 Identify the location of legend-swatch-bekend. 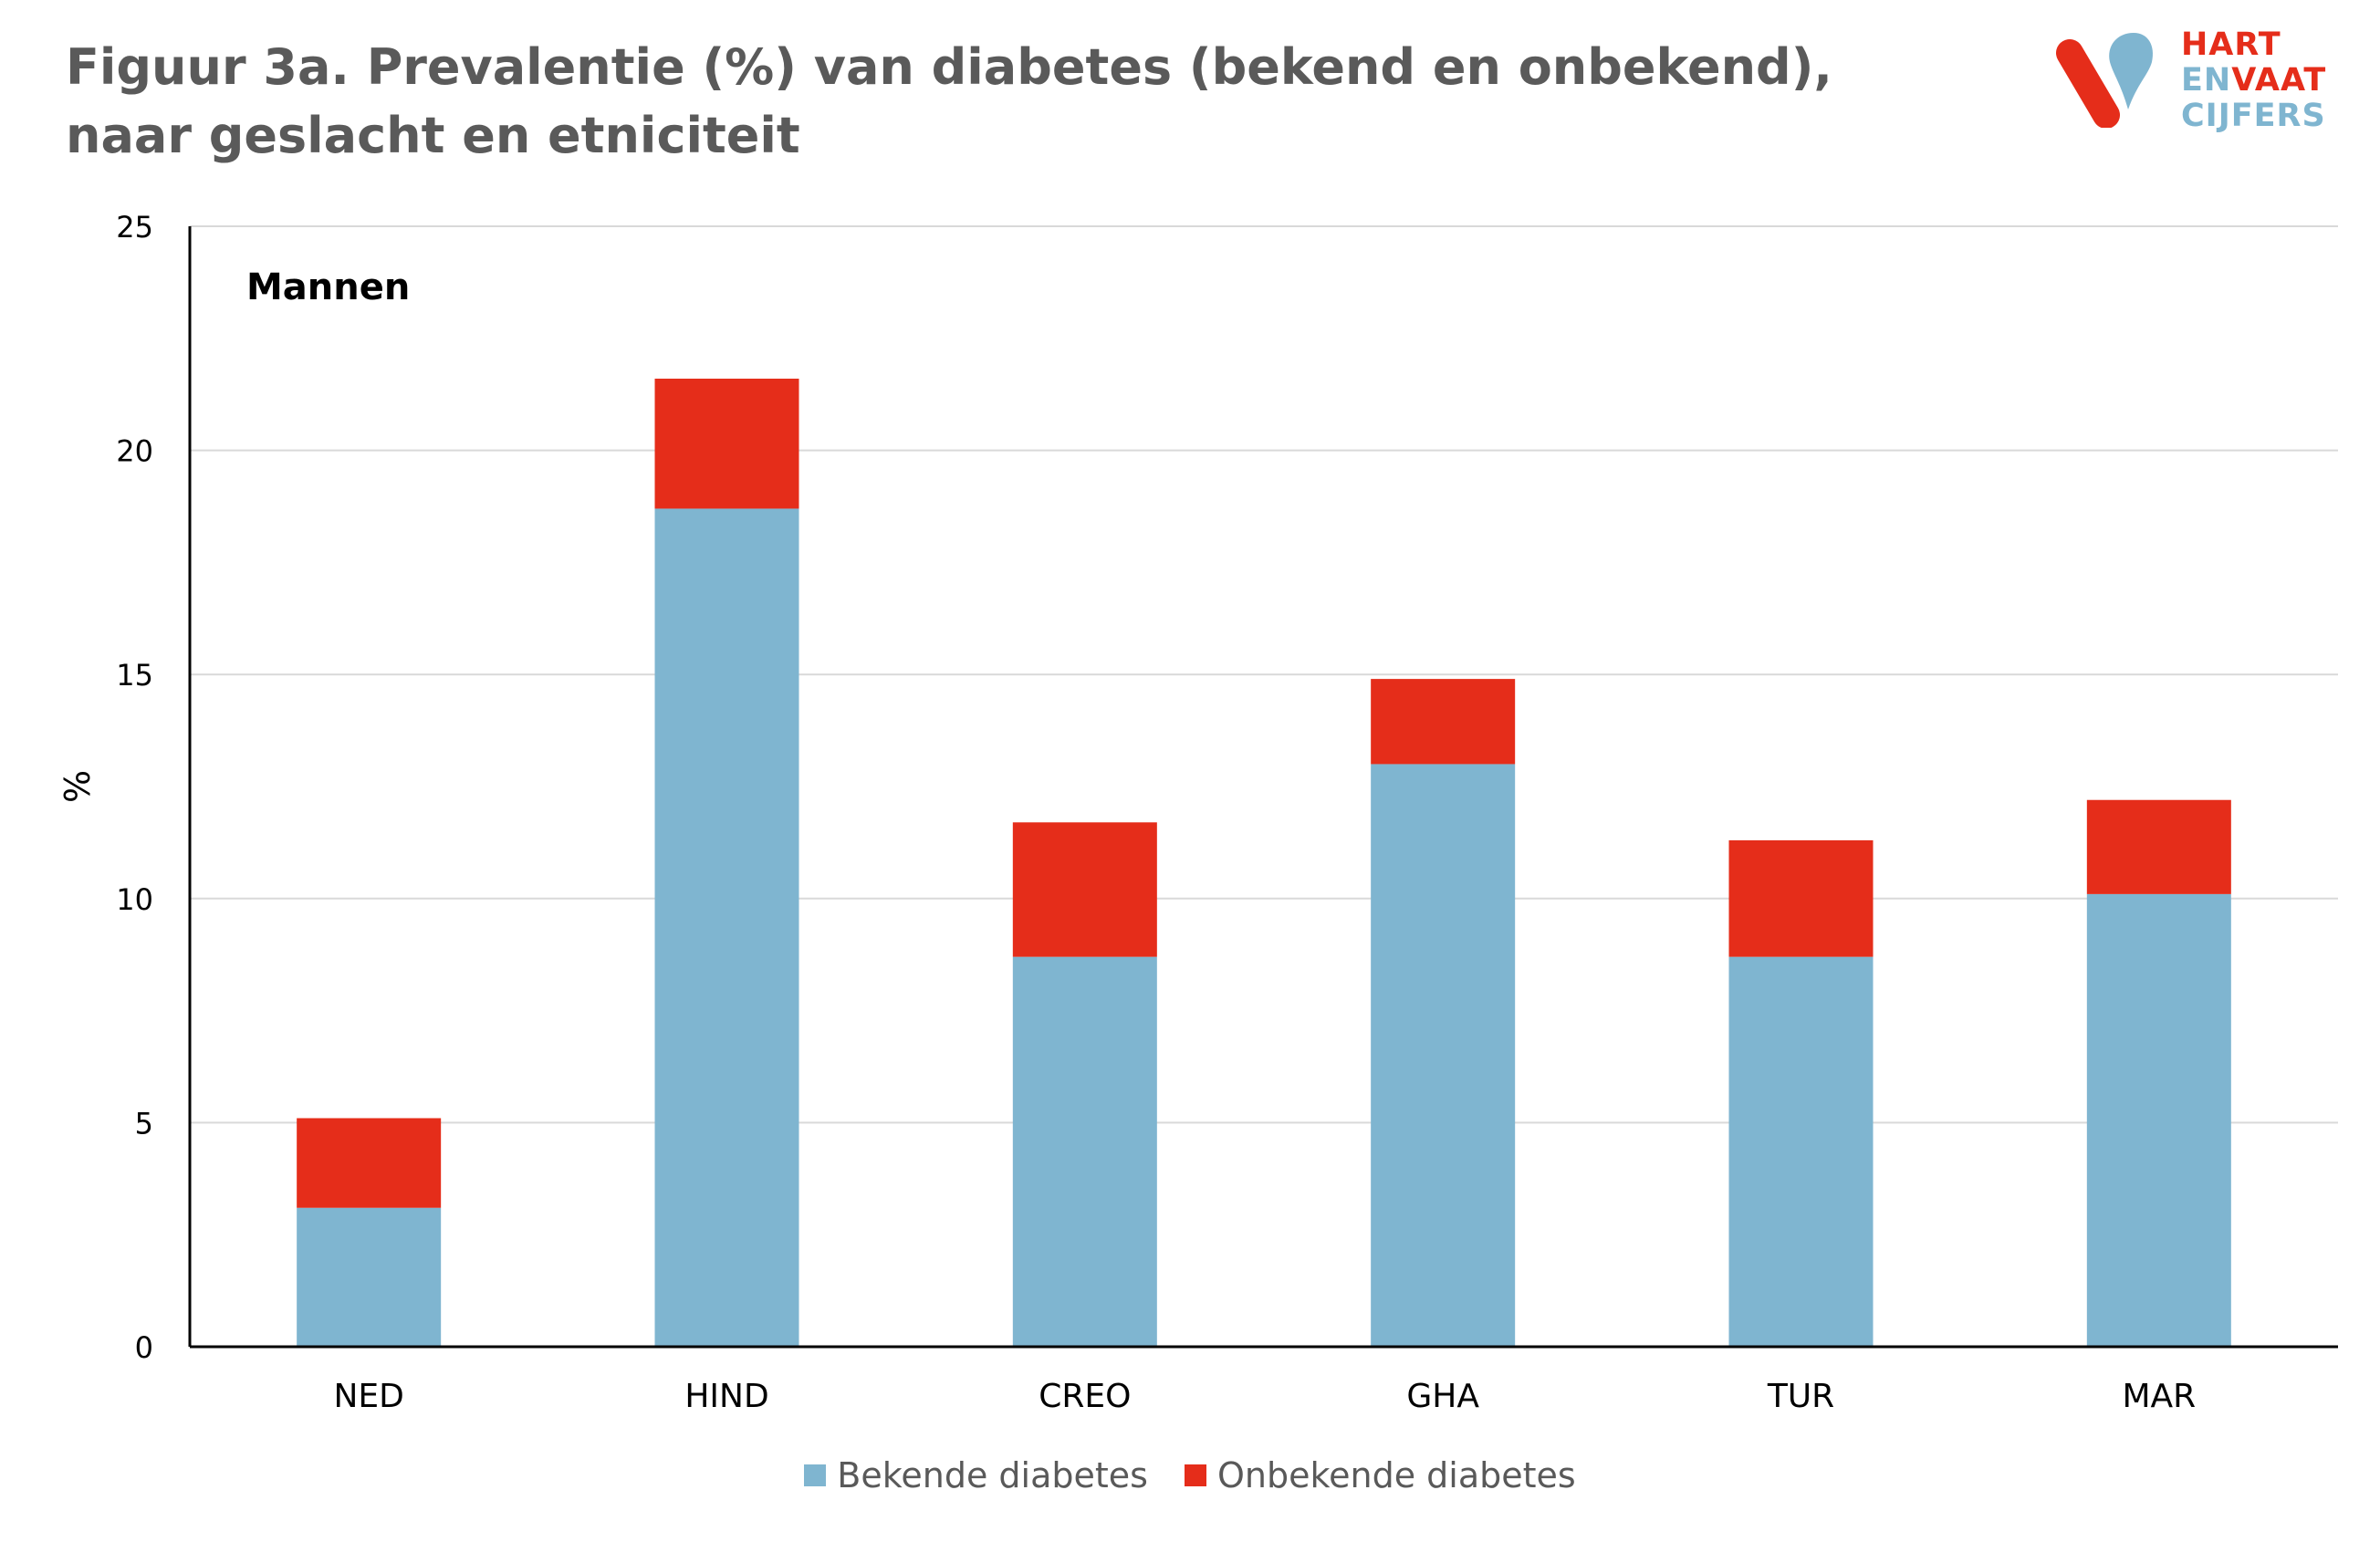
(816, 1475).